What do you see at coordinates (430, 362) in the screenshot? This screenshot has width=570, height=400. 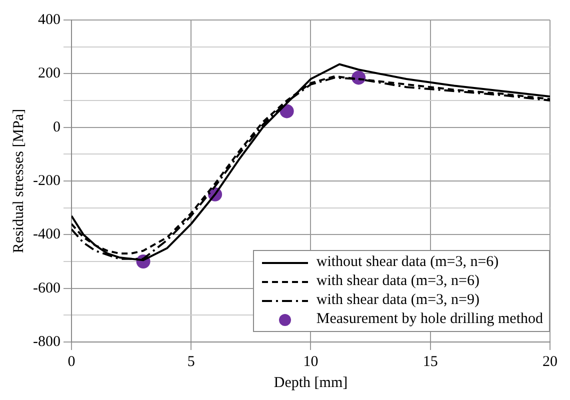 I see `x-tick-label: 15` at bounding box center [430, 362].